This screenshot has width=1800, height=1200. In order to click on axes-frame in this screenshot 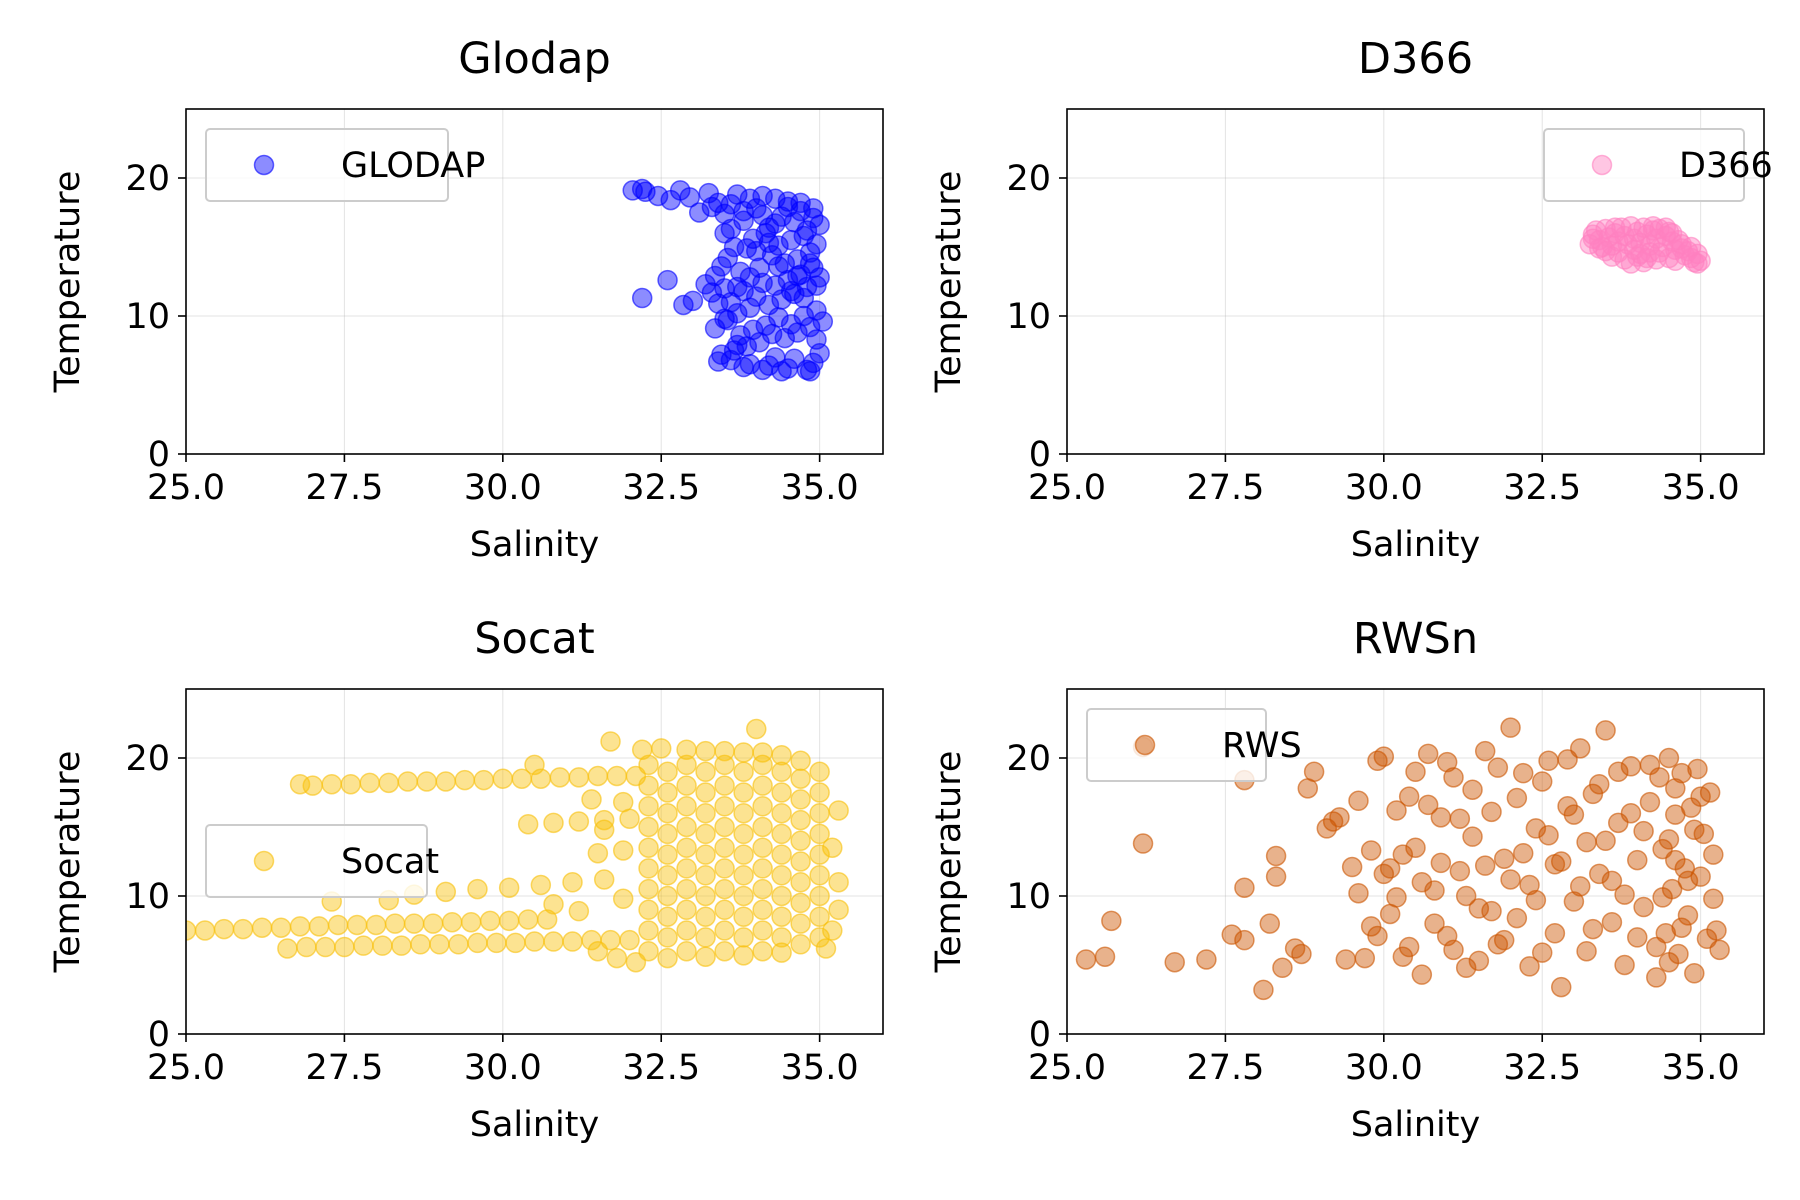, I will do `click(1415, 861)`.